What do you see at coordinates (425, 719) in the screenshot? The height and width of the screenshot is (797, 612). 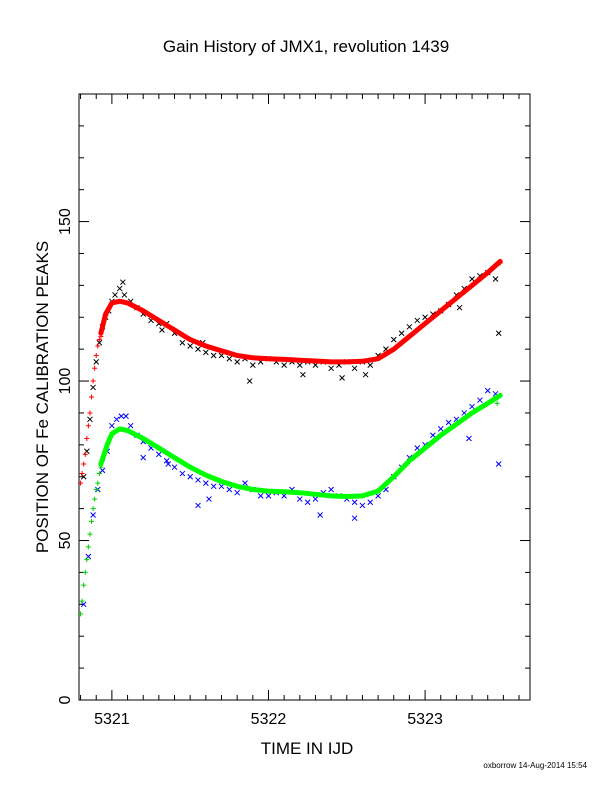 I see `x-tick-label: 5323` at bounding box center [425, 719].